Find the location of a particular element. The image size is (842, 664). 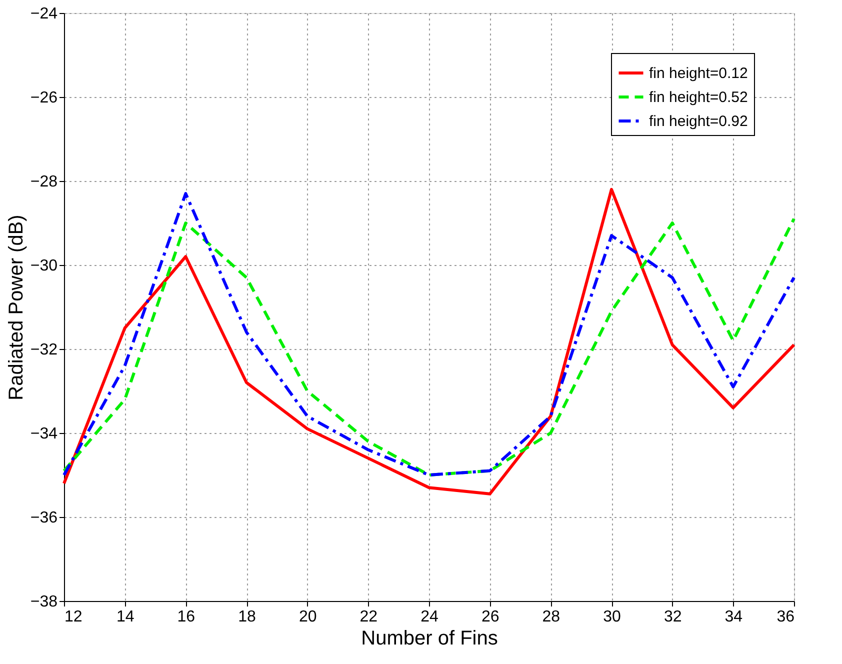

x-tick-label: 28 is located at coordinates (551, 617).